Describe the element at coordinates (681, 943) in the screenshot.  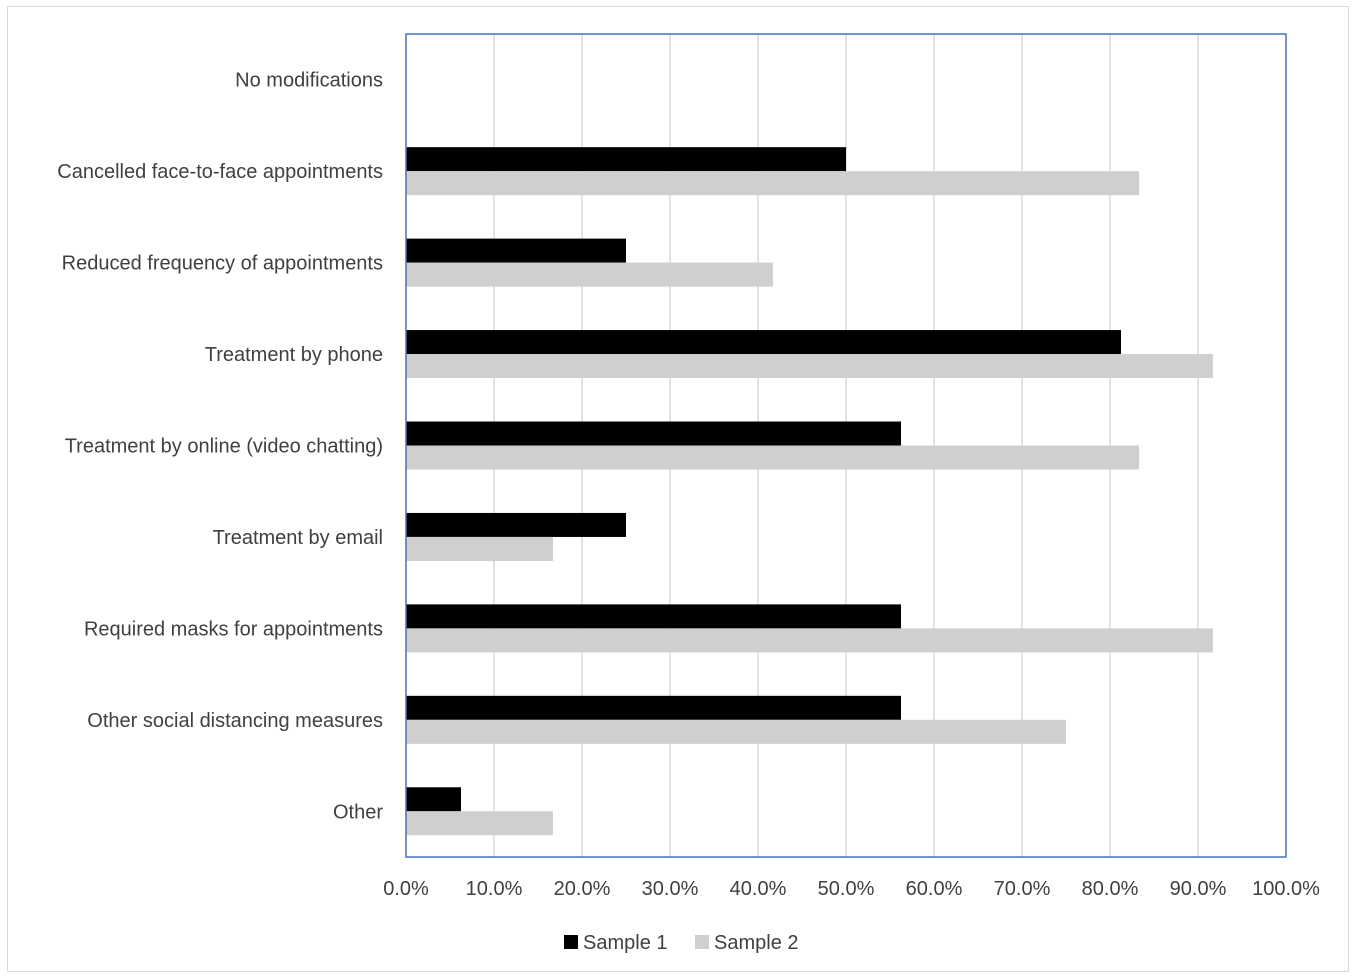
I see `legend: Sample 1 Sample 2` at that location.